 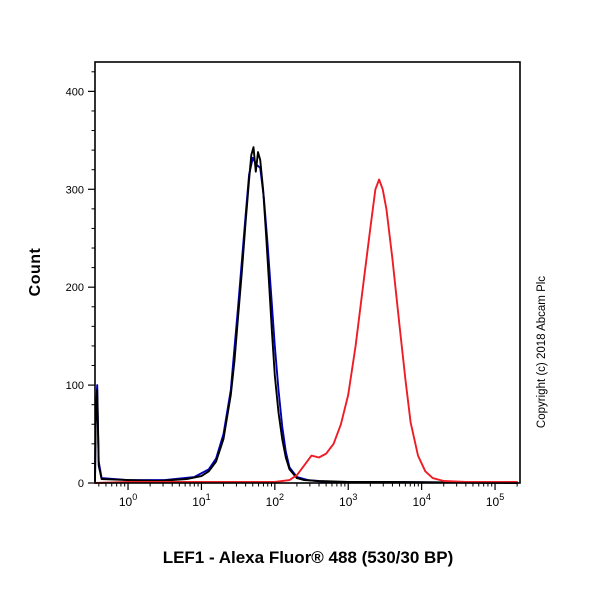 What do you see at coordinates (75, 190) in the screenshot?
I see `y-tick-label: 300` at bounding box center [75, 190].